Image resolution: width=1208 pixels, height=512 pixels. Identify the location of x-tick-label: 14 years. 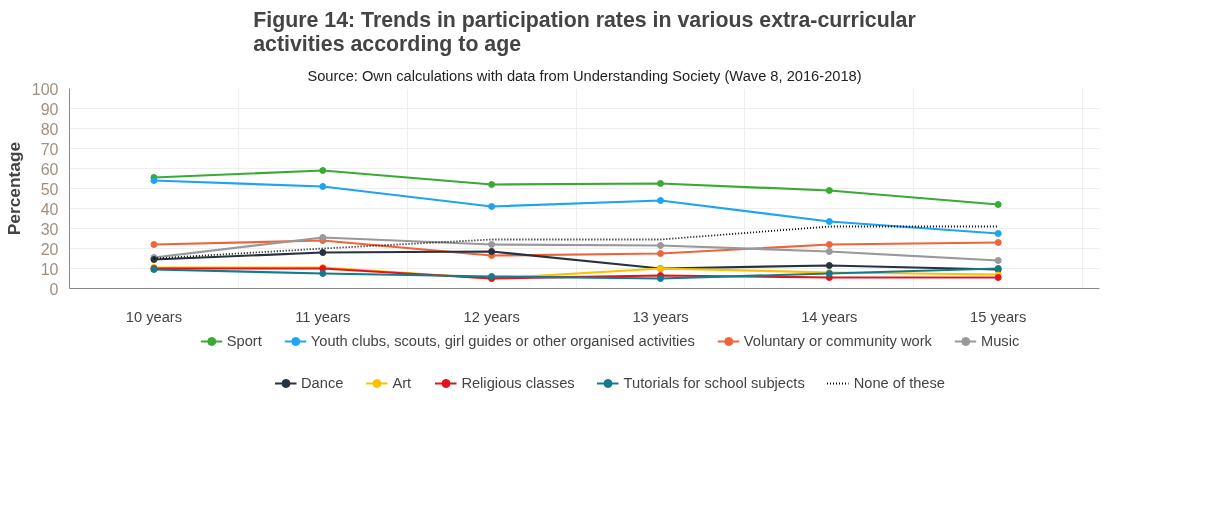
(829, 316).